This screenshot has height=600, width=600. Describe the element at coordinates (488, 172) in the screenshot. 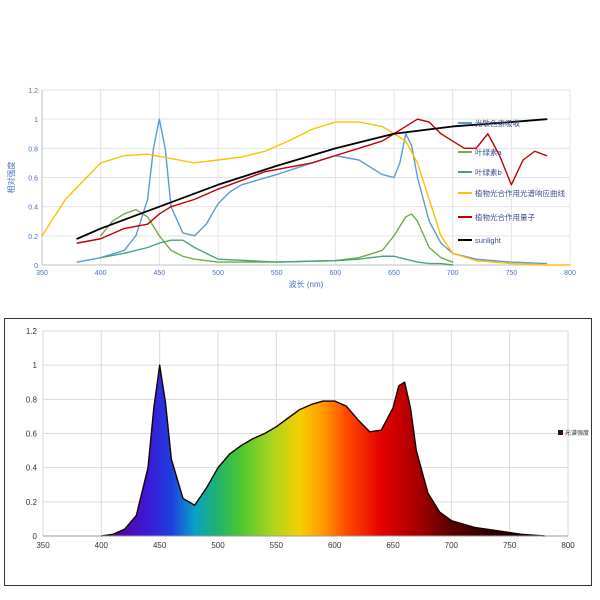

I see `legend-label: 叶绿素b` at that location.